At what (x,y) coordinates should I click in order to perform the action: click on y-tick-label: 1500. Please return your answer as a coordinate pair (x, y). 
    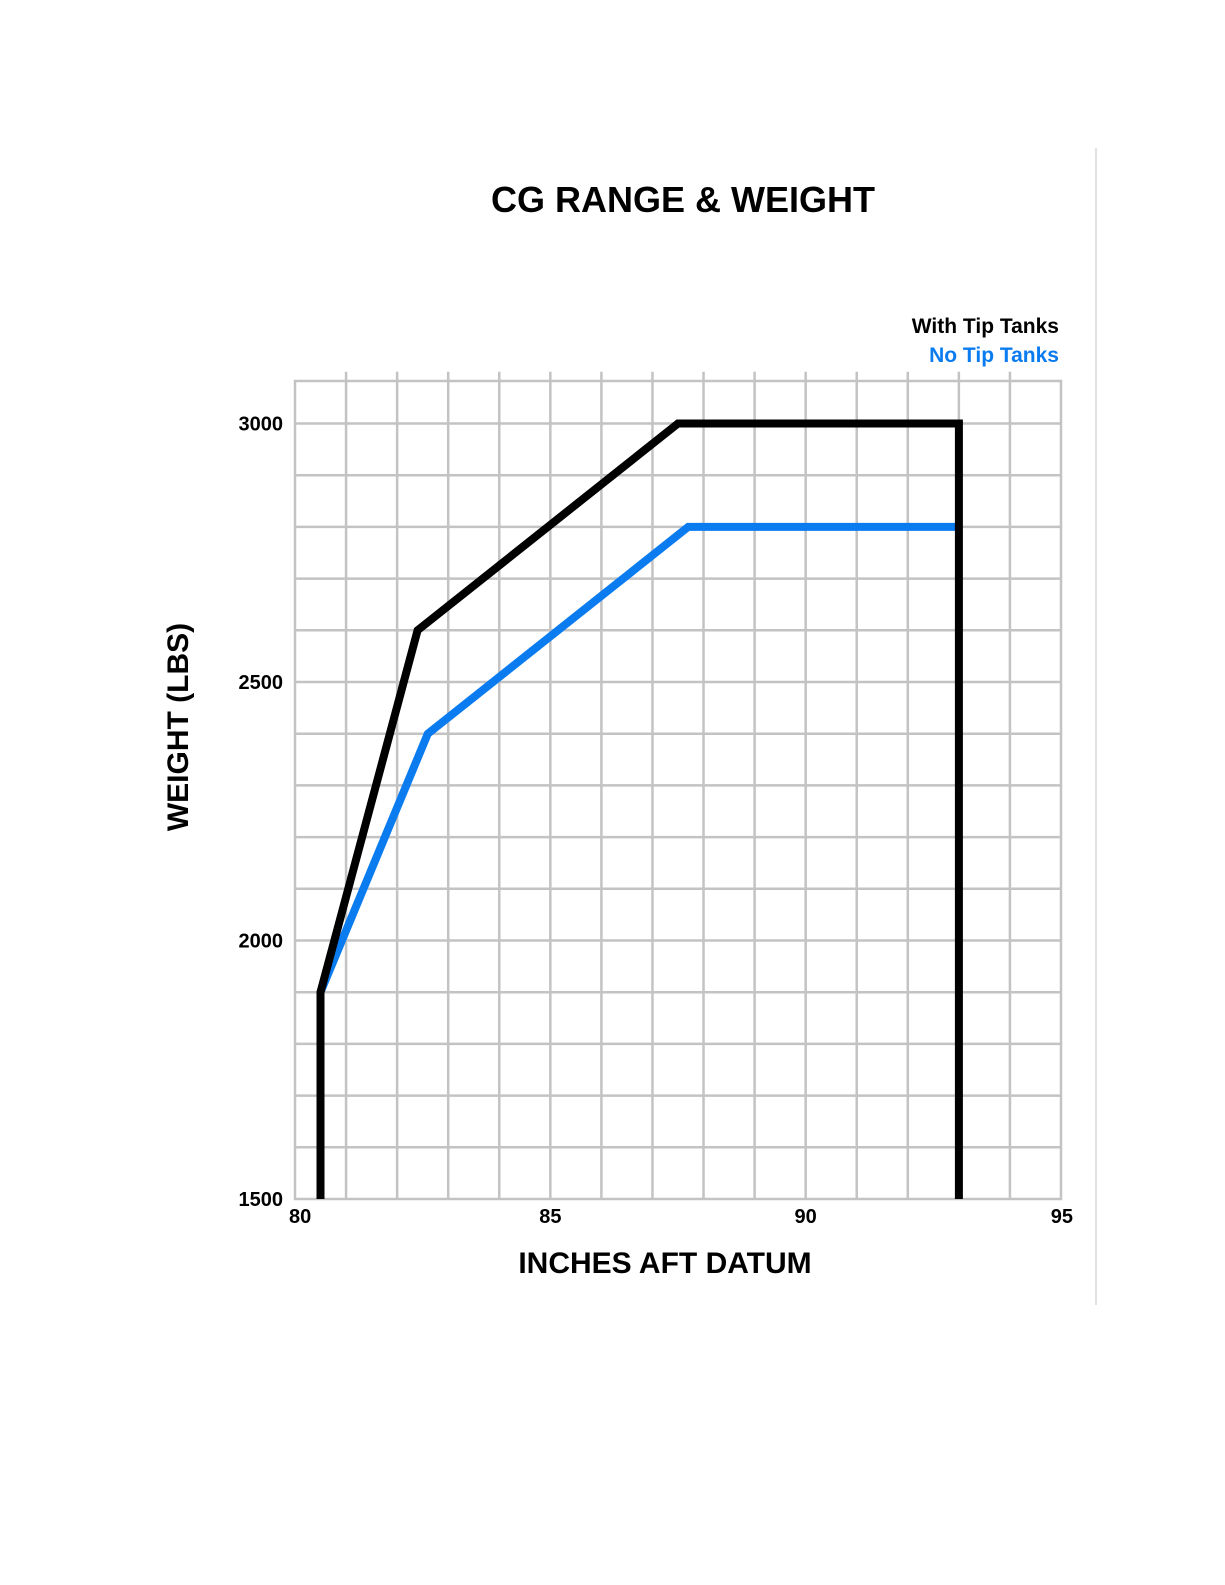
    Looking at the image, I should click on (261, 1200).